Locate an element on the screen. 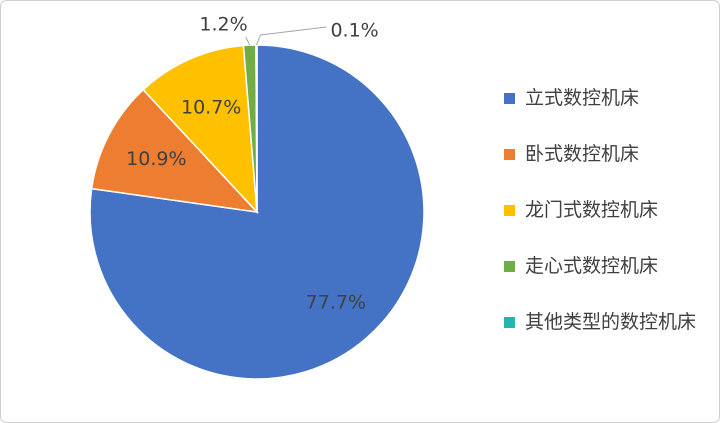  legend-item: 走心式数控机床 is located at coordinates (608, 266).